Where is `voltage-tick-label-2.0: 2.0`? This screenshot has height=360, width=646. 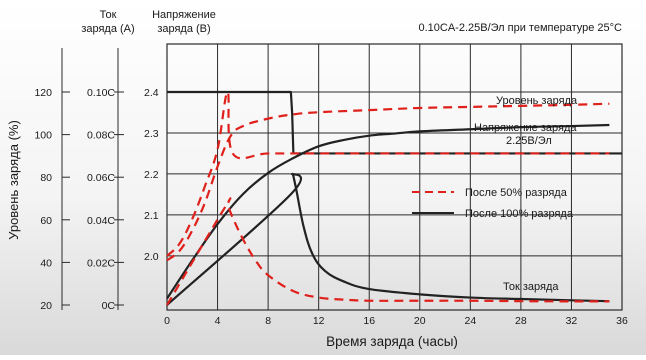 voltage-tick-label-2.0: 2.0 is located at coordinates (151, 257).